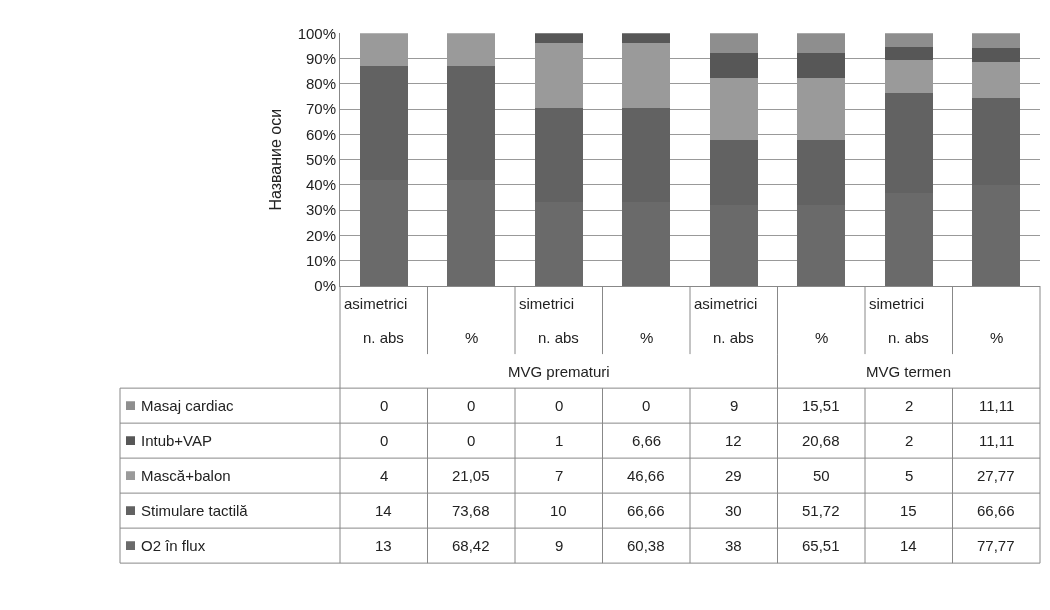 The height and width of the screenshot is (610, 1050). I want to click on y-tick-label: 30%, so click(320, 210).